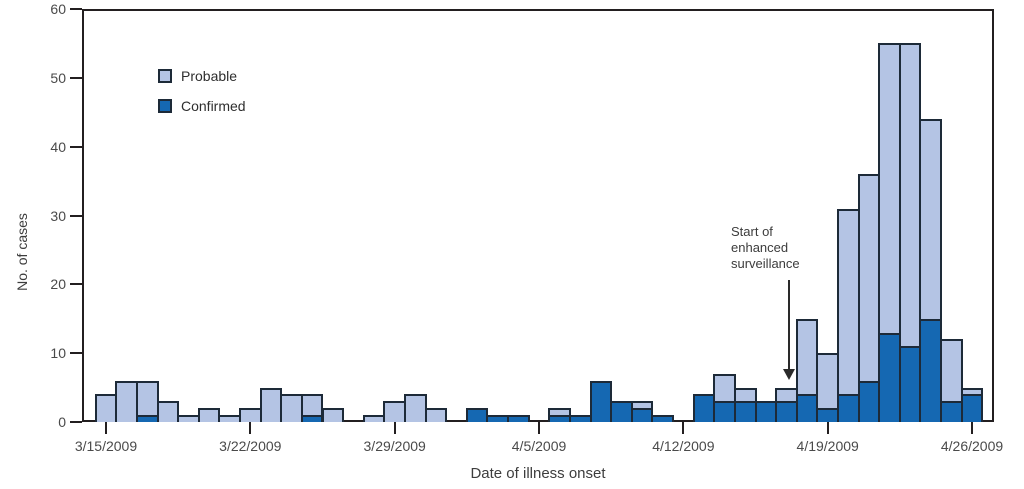  What do you see at coordinates (789, 374) in the screenshot?
I see `annotation-arrow-icon` at bounding box center [789, 374].